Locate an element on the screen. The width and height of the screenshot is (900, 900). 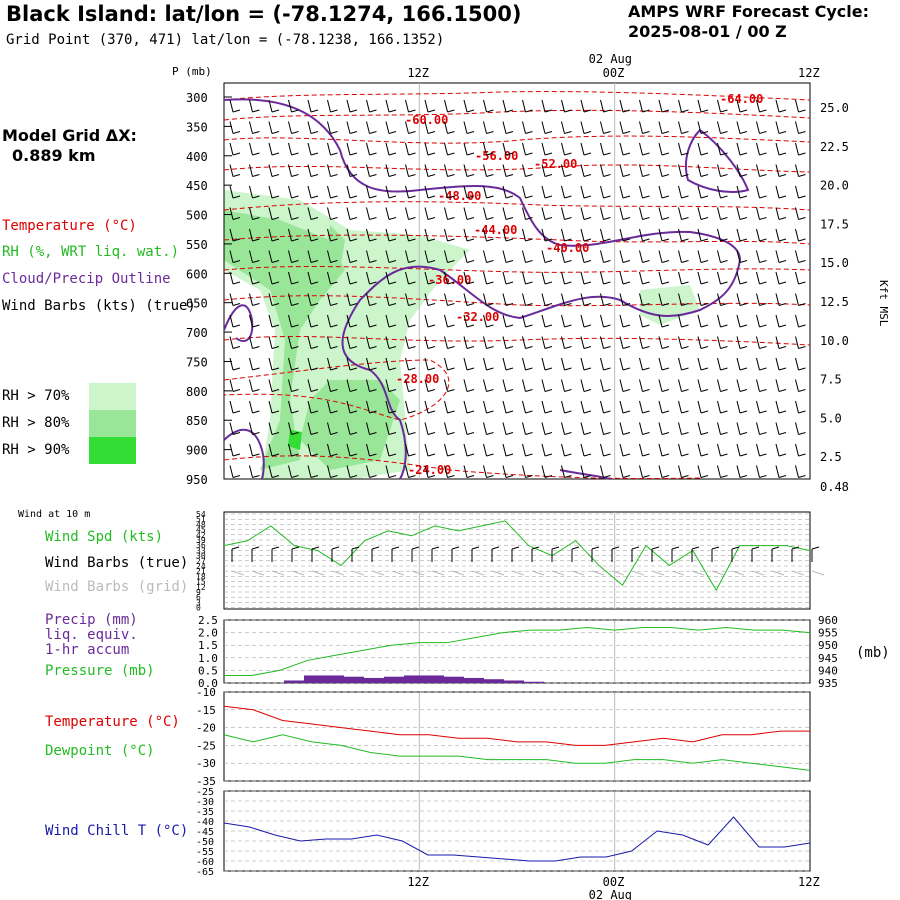
temperature-panel-frame is located at coordinates (517, 736).